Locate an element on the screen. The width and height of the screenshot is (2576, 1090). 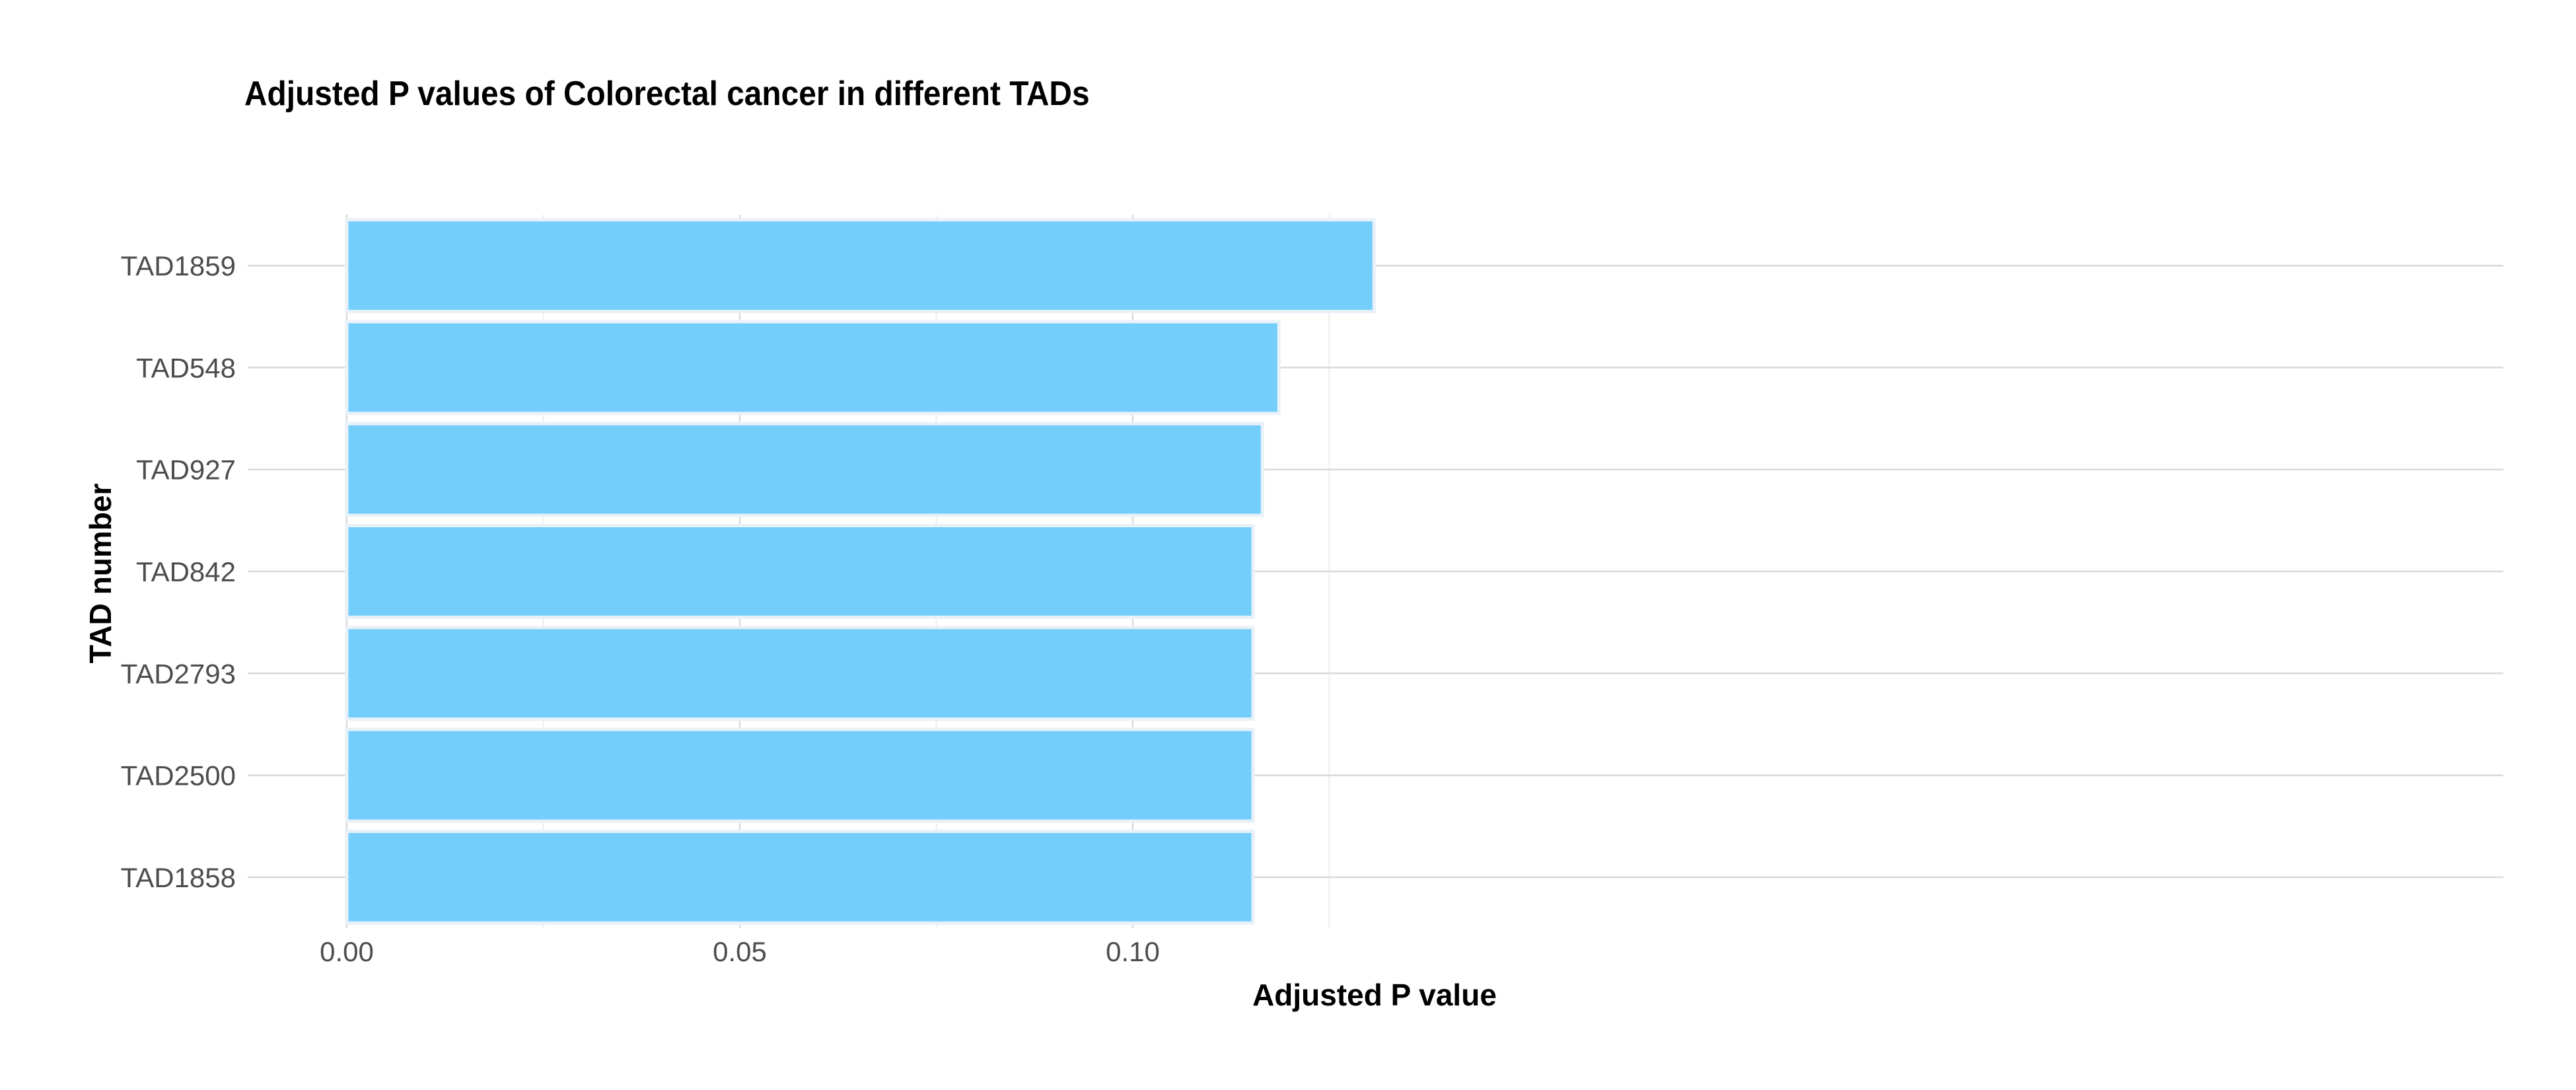
bar-tad548 is located at coordinates (813, 368).